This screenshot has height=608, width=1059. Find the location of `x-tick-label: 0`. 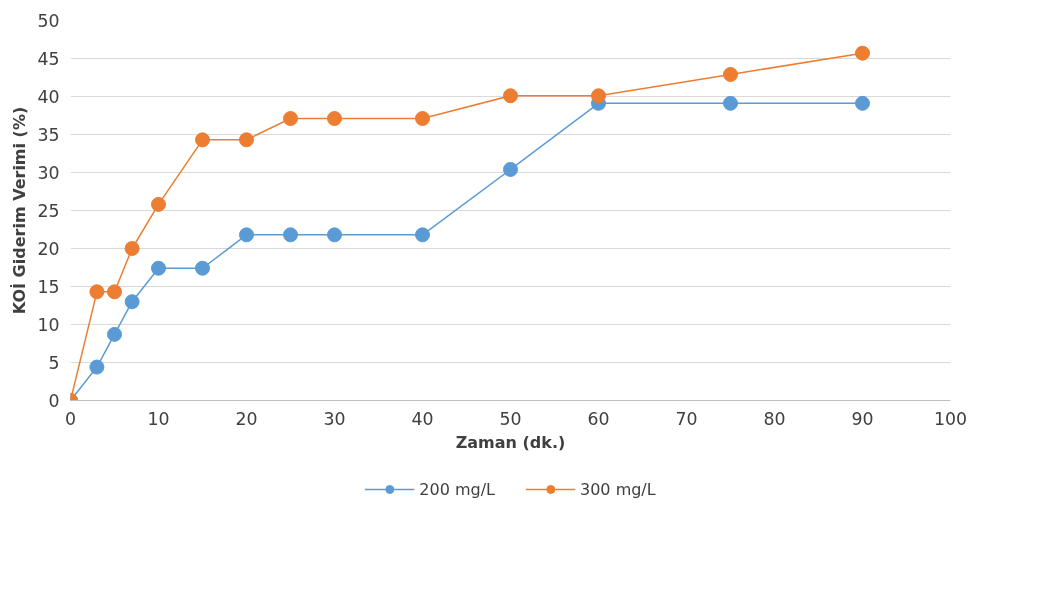

x-tick-label: 0 is located at coordinates (70, 418).